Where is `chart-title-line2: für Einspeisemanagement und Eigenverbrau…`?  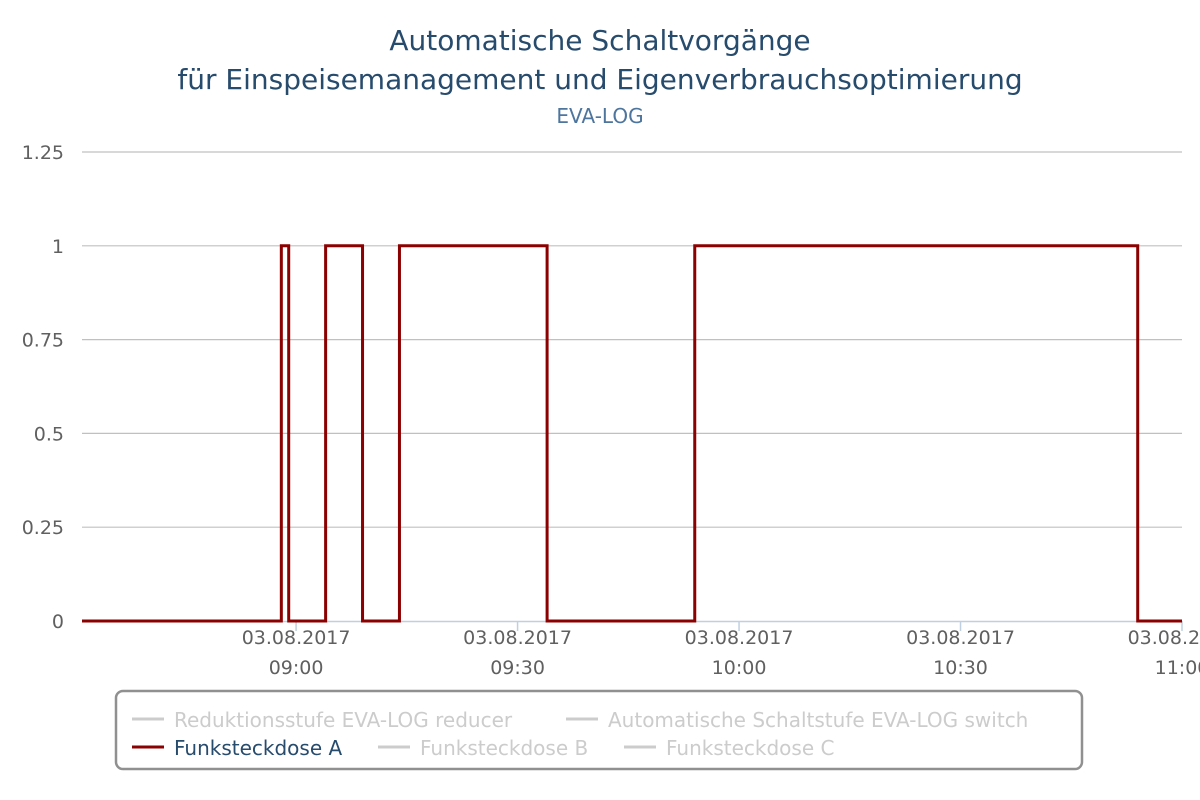
chart-title-line2: für Einspeisemanagement und Eigenverbrau… is located at coordinates (599, 79).